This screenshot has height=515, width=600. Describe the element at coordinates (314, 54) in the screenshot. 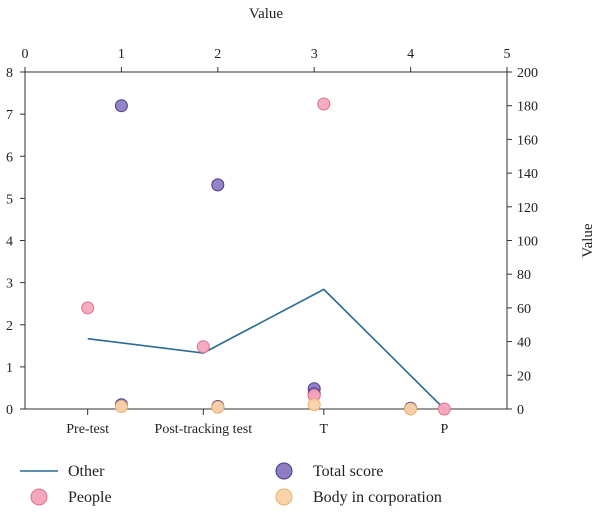

I see `top-tick-label: 3` at that location.